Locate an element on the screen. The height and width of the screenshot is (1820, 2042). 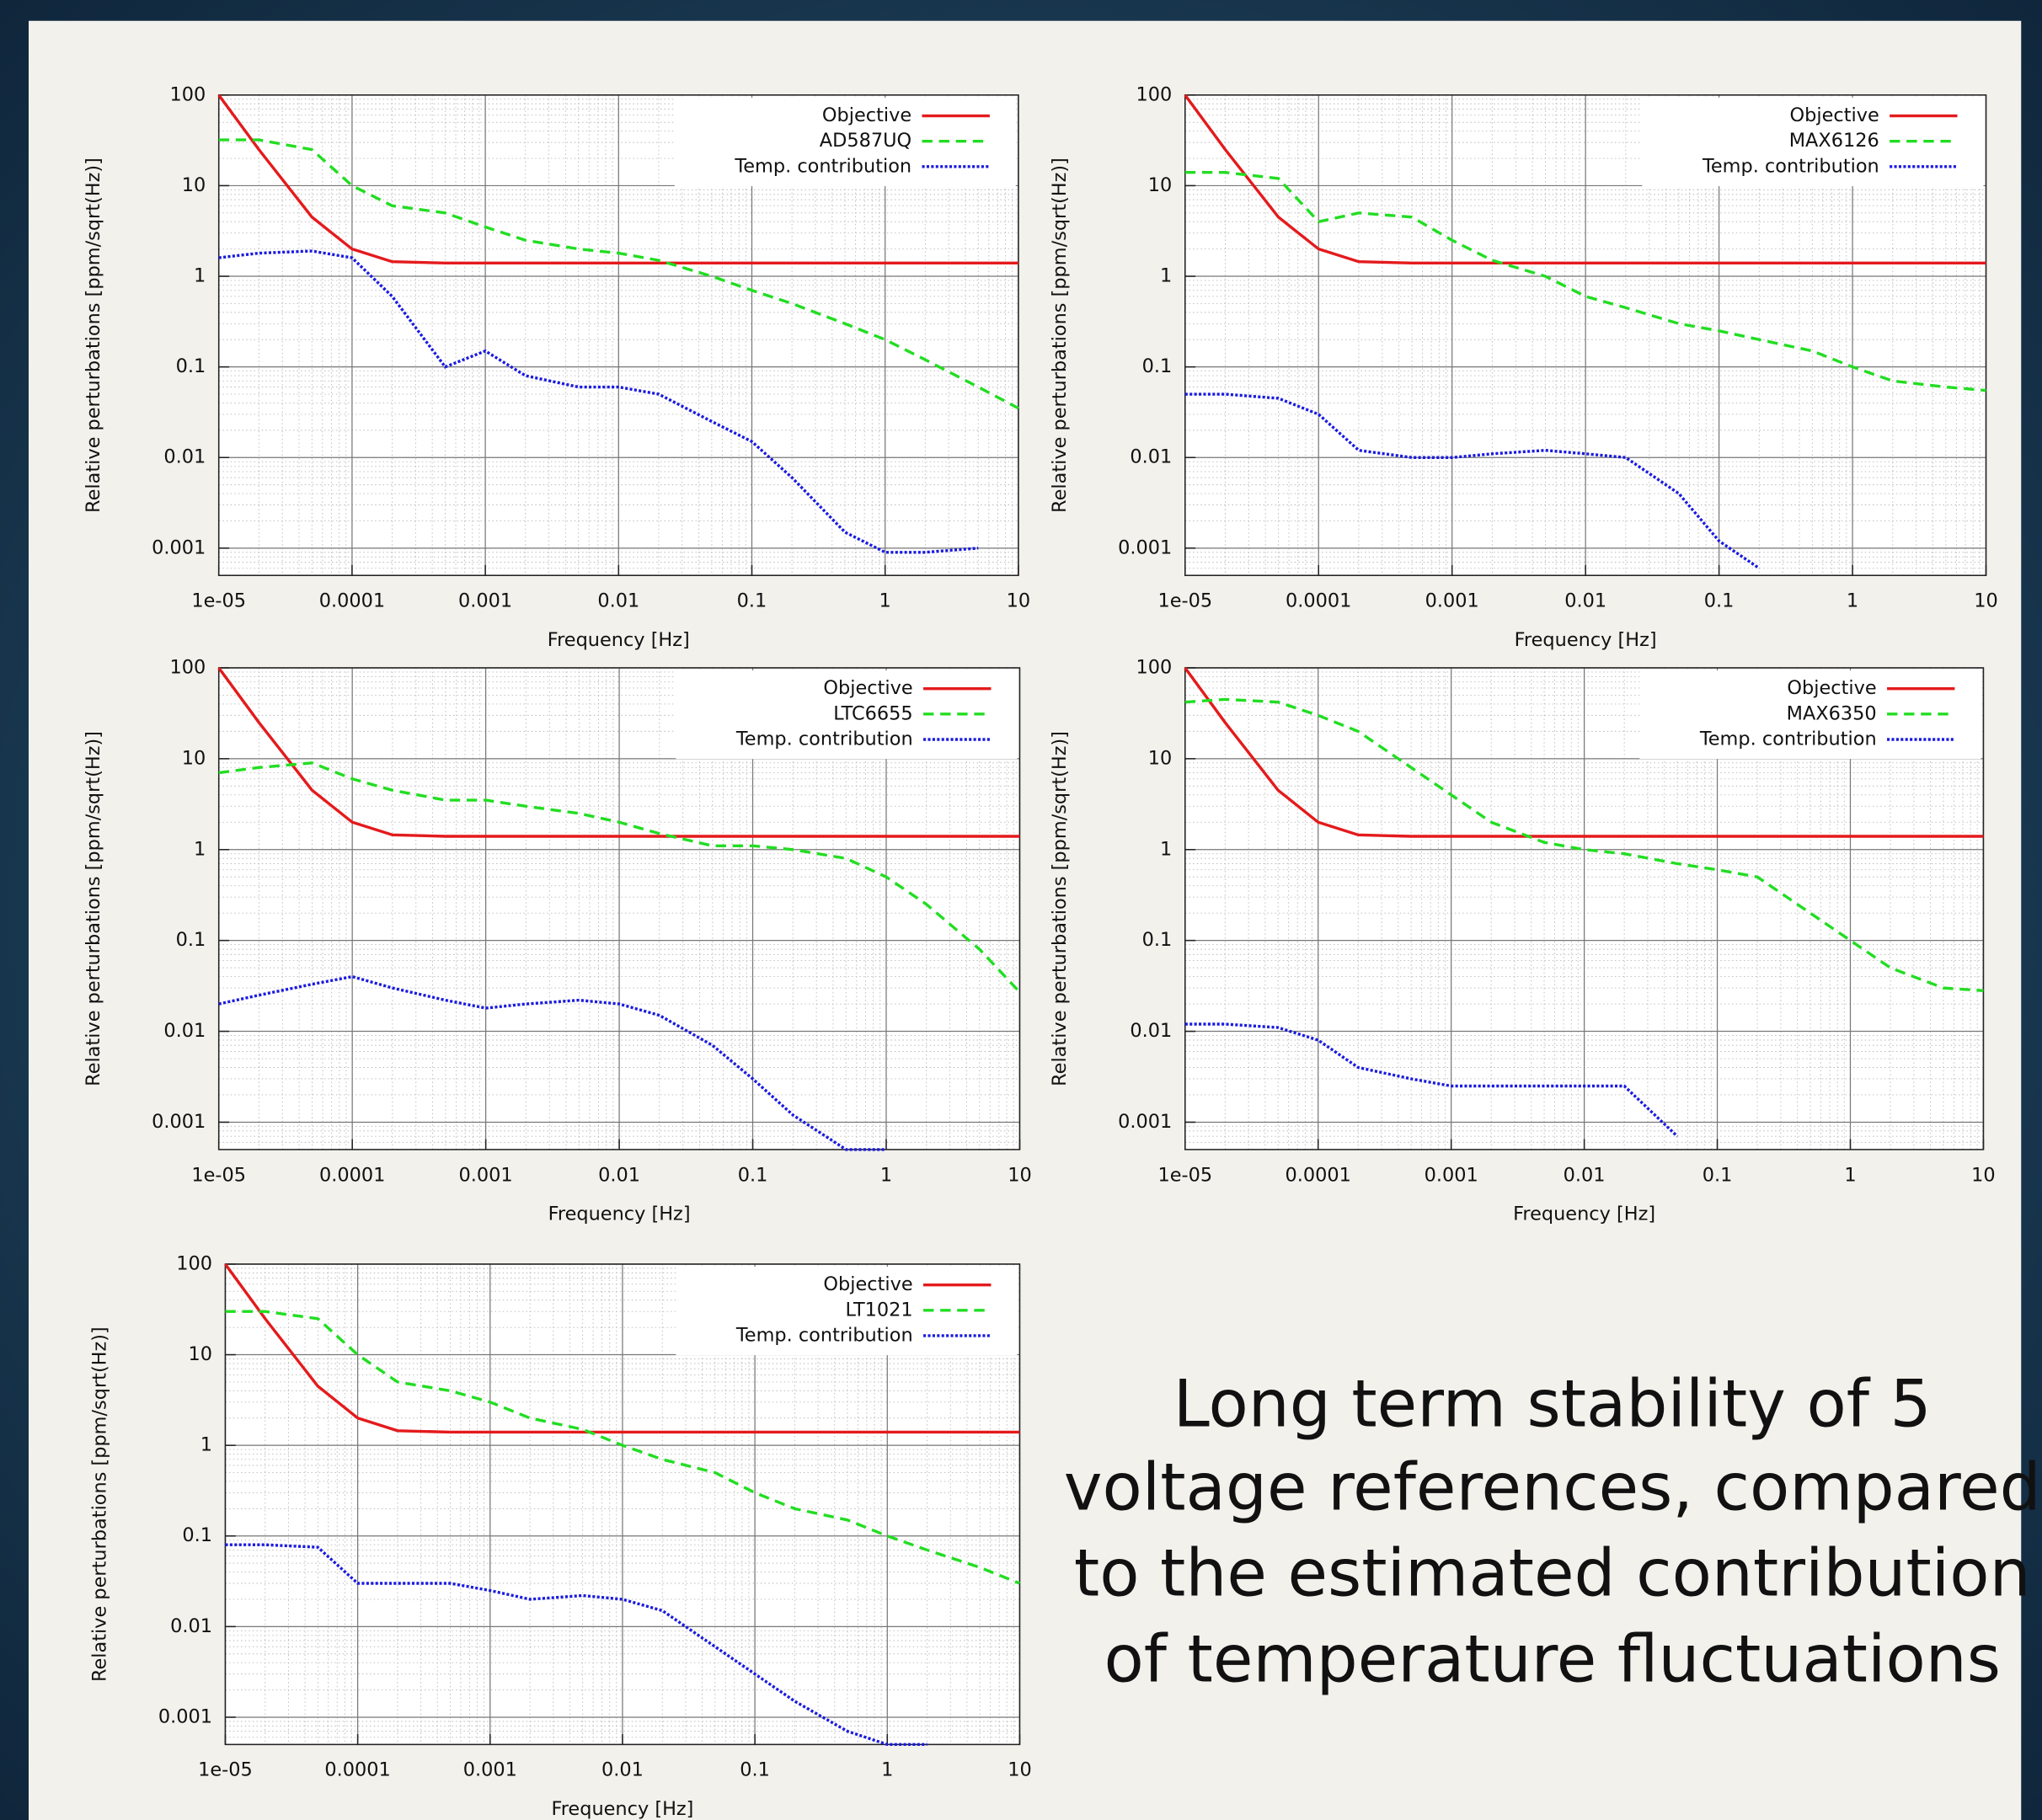
caption-line: to the estimated contribution is located at coordinates (1552, 1573).